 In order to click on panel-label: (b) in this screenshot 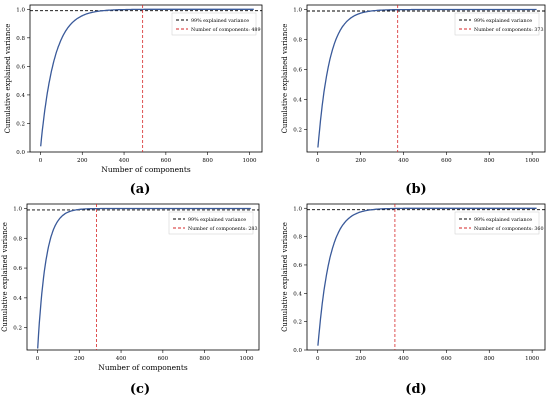, I will do `click(415, 189)`.